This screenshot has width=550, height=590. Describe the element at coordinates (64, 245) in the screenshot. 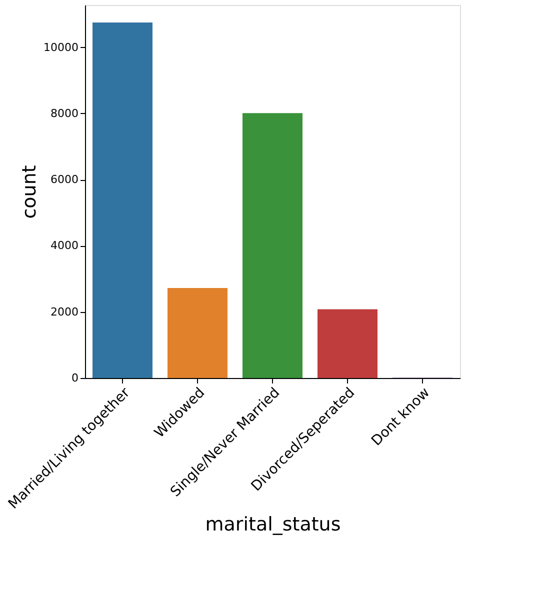

I see `y-tick-label: 4000` at that location.